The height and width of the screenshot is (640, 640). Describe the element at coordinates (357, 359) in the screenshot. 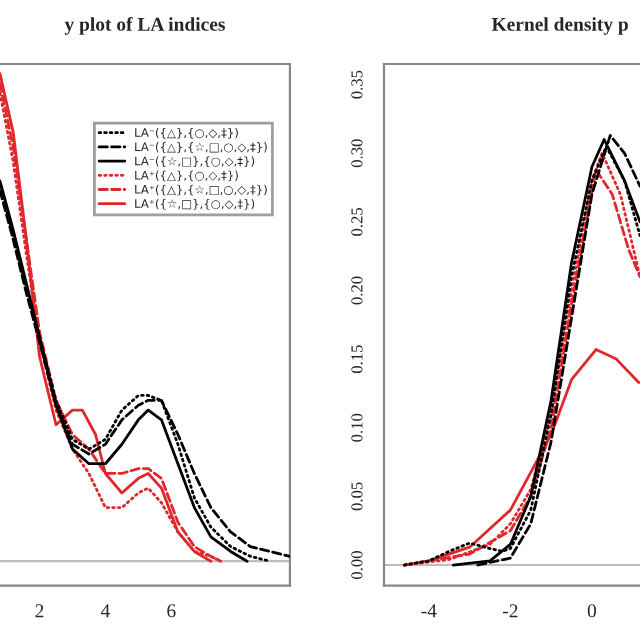

I see `y-tick-label: 0.15` at that location.